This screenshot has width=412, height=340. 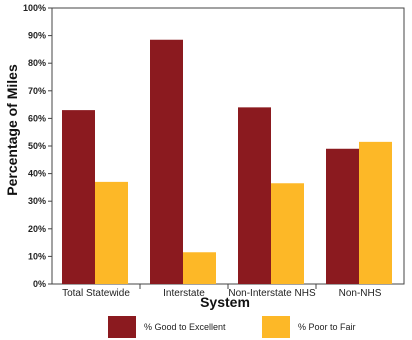 What do you see at coordinates (37, 229) in the screenshot?
I see `y-tick-label: 20%` at bounding box center [37, 229].